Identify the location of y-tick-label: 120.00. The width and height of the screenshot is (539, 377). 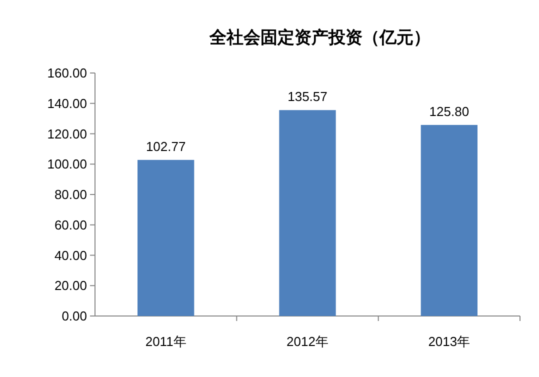
(67, 134).